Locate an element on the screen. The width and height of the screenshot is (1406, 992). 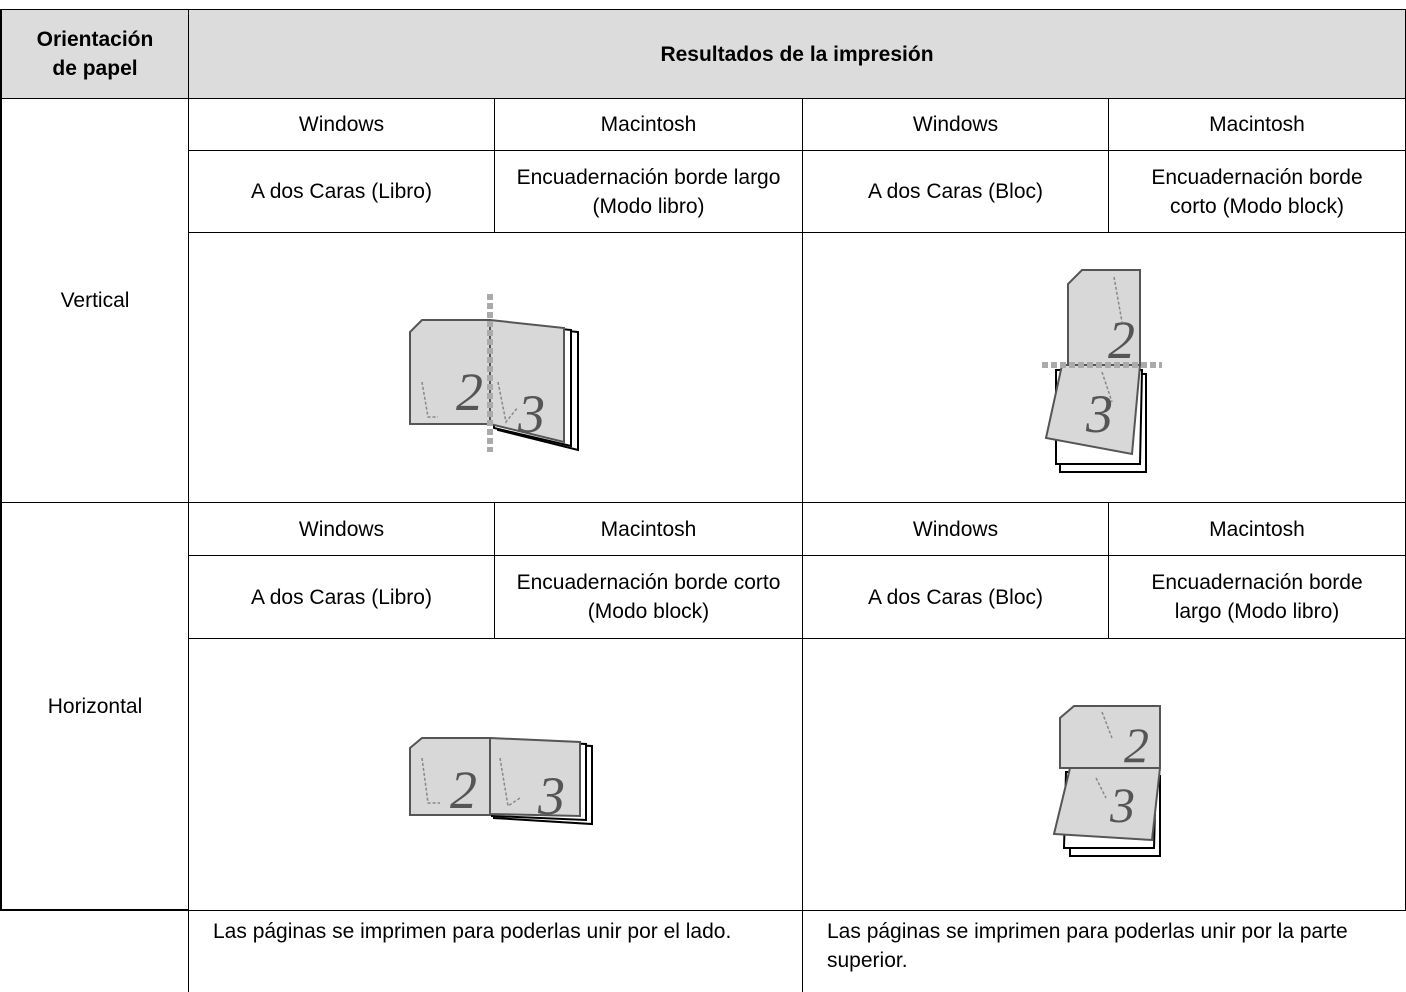
header-results: Resultados de la impresión is located at coordinates (797, 54).